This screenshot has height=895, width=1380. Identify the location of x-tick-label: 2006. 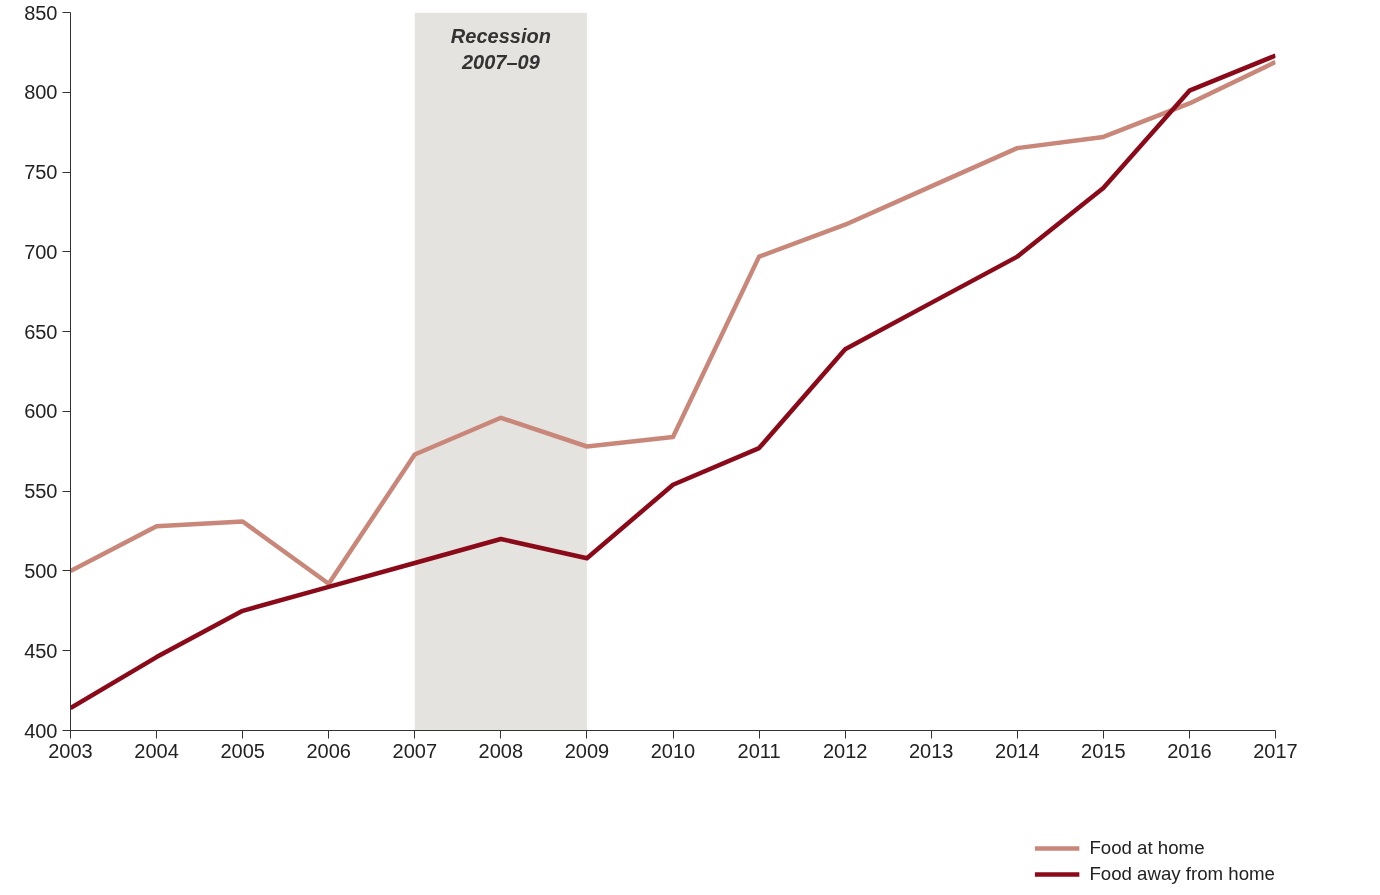
(328, 750).